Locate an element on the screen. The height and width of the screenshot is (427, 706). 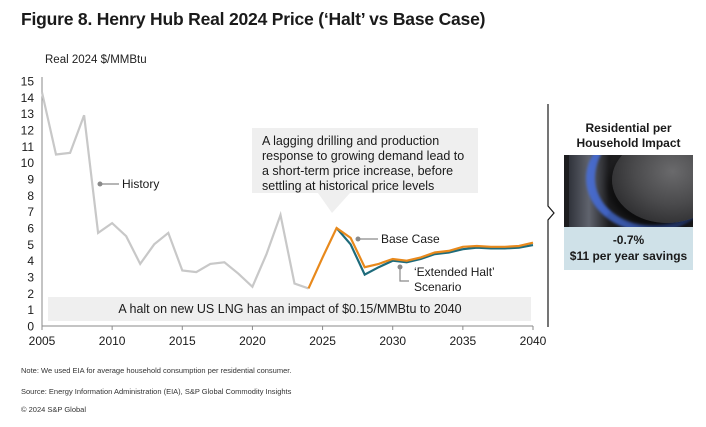
callout-line-1: A lagging drilling and production is located at coordinates (350, 141).